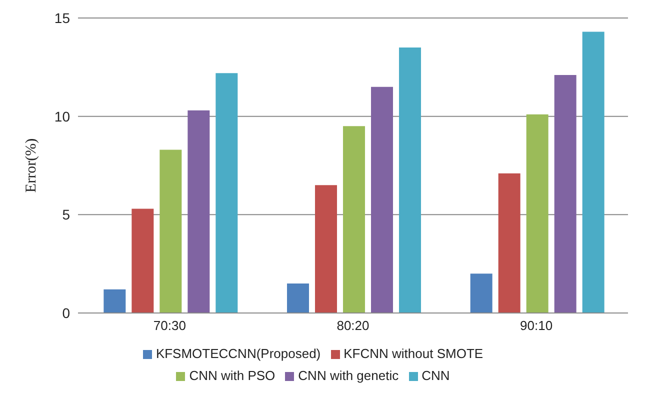  Describe the element at coordinates (414, 353) in the screenshot. I see `legend-label: KFCNN without SMOTE` at that location.